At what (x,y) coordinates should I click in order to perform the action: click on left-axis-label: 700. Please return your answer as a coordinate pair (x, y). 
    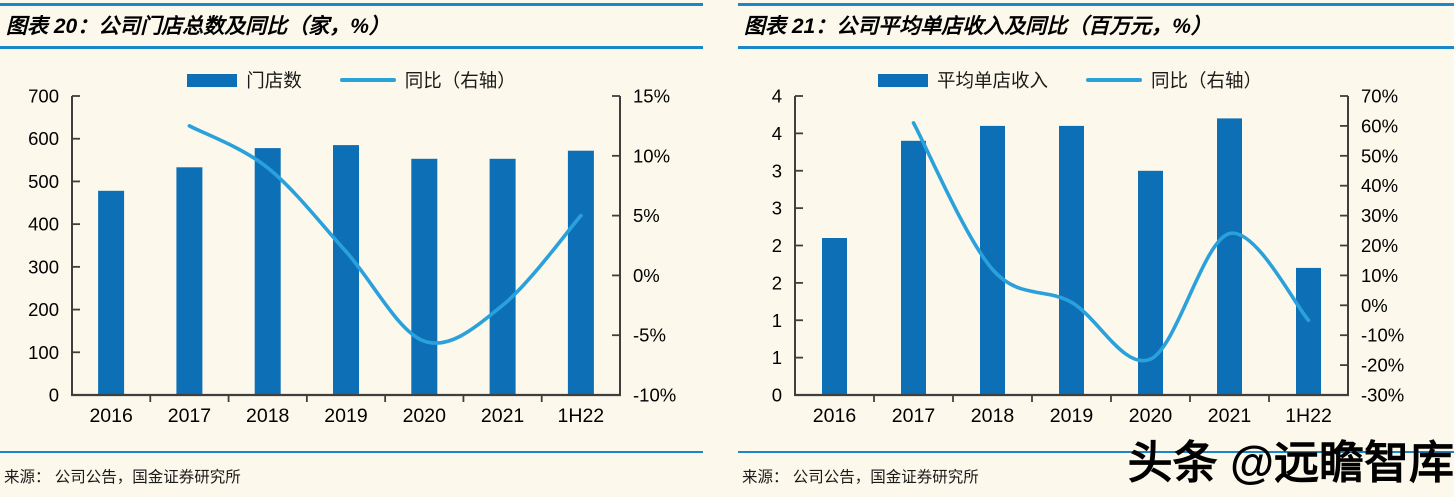
    Looking at the image, I should click on (43, 96).